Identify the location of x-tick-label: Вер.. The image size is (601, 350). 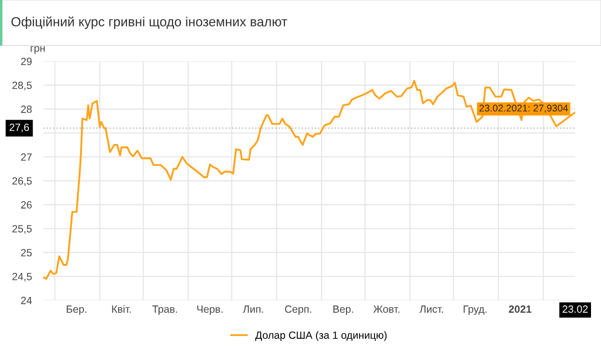
(343, 310).